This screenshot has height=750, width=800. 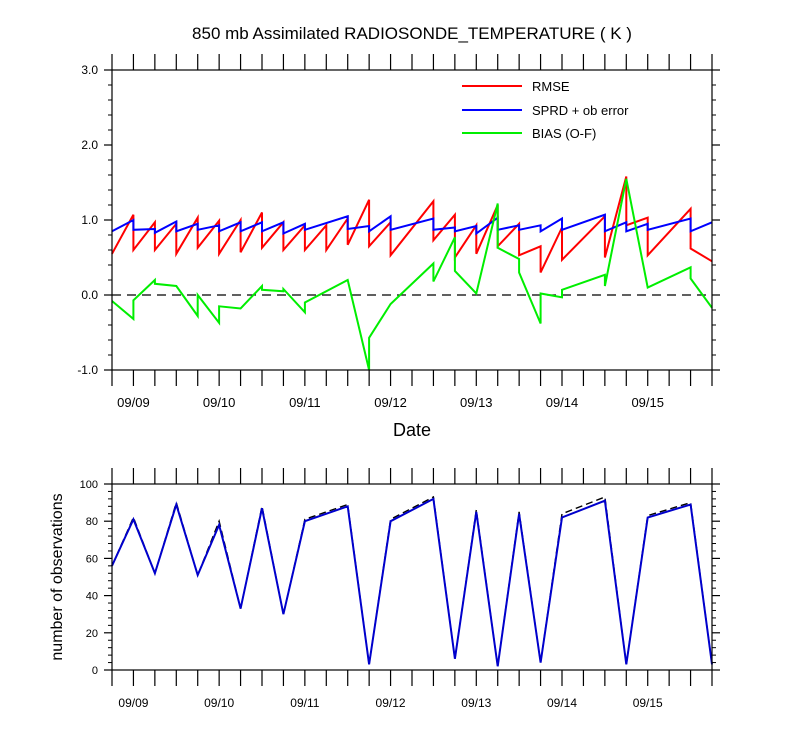 What do you see at coordinates (92, 559) in the screenshot?
I see `y-tick-label: 60` at bounding box center [92, 559].